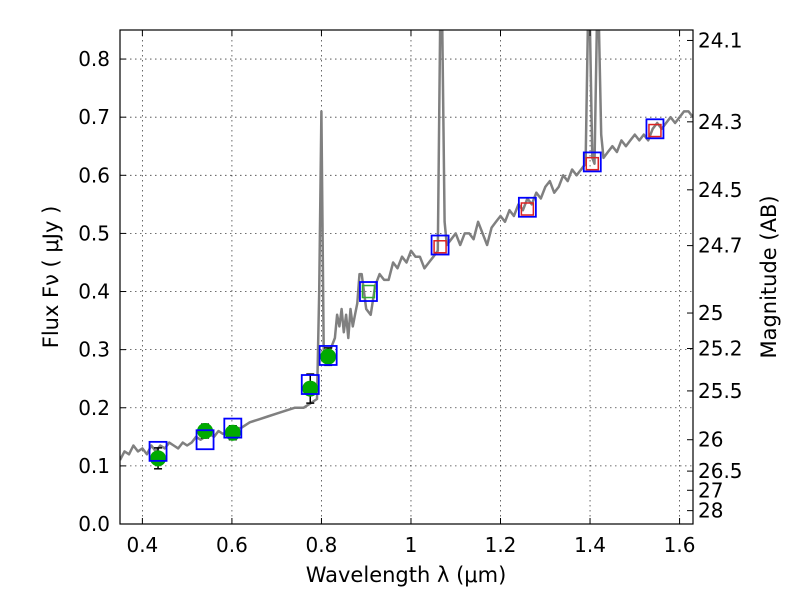  What do you see at coordinates (94, 233) in the screenshot?
I see `y-tick-label: 0.5` at bounding box center [94, 233].